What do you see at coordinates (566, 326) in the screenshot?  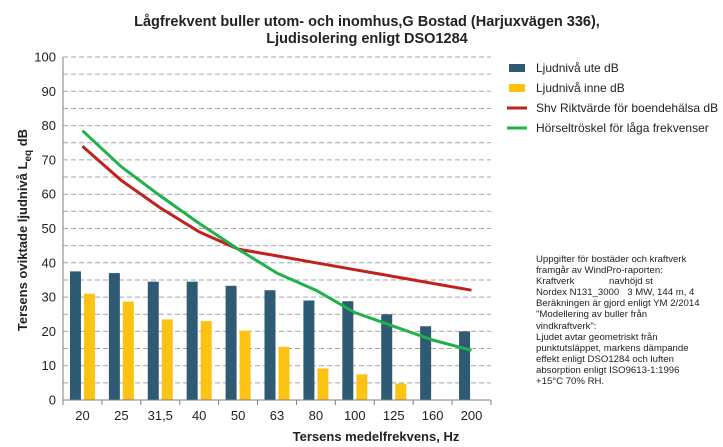 I see `note-line: vindkraftverk":` at bounding box center [566, 326].